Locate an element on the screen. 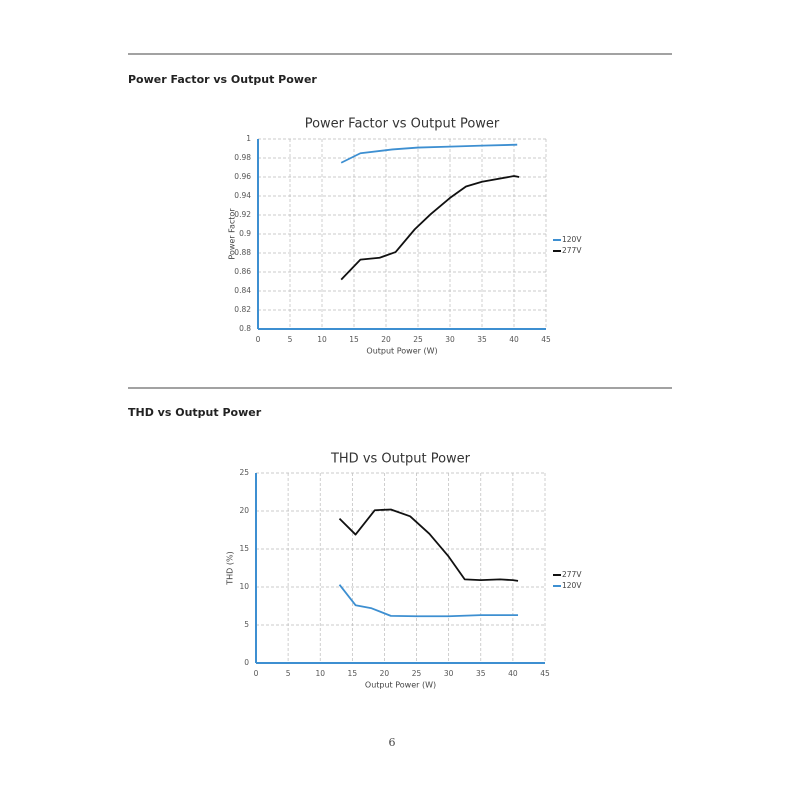  y-tick-label: 15 is located at coordinates (244, 548).